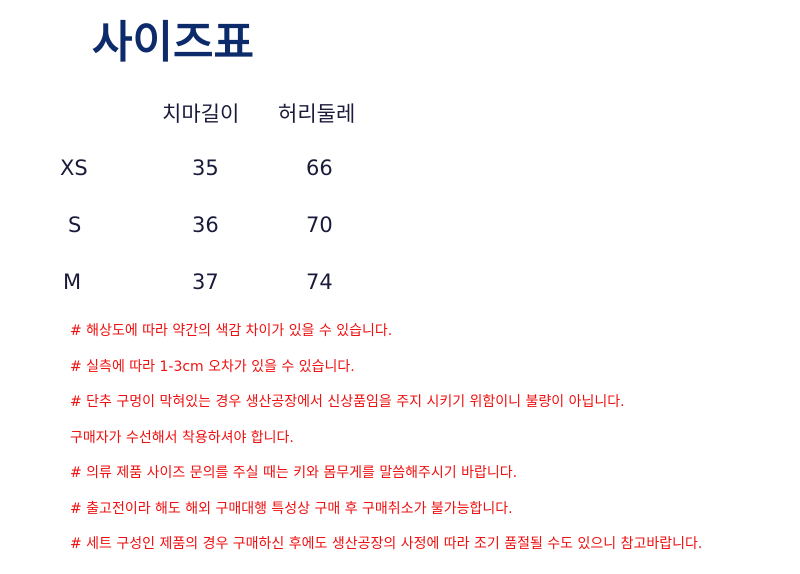 This screenshot has width=800, height=574. I want to click on title: 사이즈표, so click(173, 42).